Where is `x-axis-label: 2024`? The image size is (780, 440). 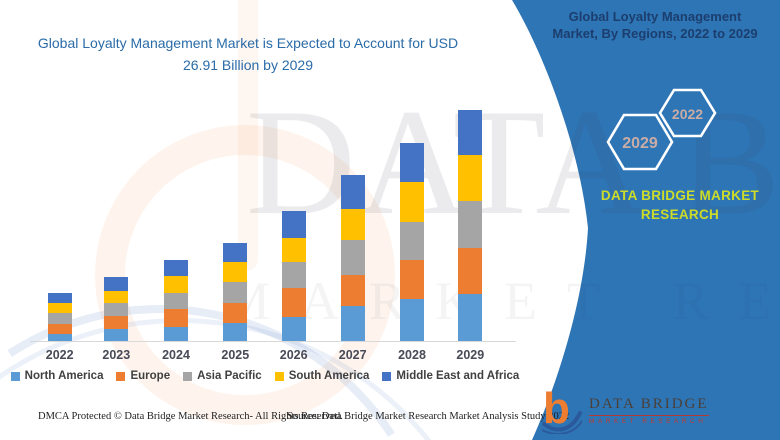 x-axis-label: 2024 is located at coordinates (176, 355).